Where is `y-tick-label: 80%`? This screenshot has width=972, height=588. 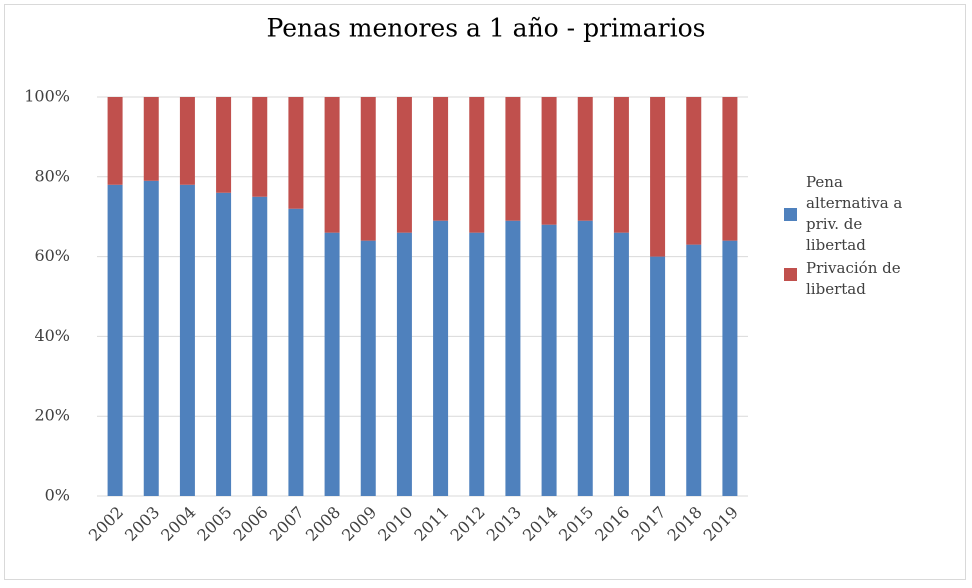 y-tick-label: 80% is located at coordinates (52, 175).